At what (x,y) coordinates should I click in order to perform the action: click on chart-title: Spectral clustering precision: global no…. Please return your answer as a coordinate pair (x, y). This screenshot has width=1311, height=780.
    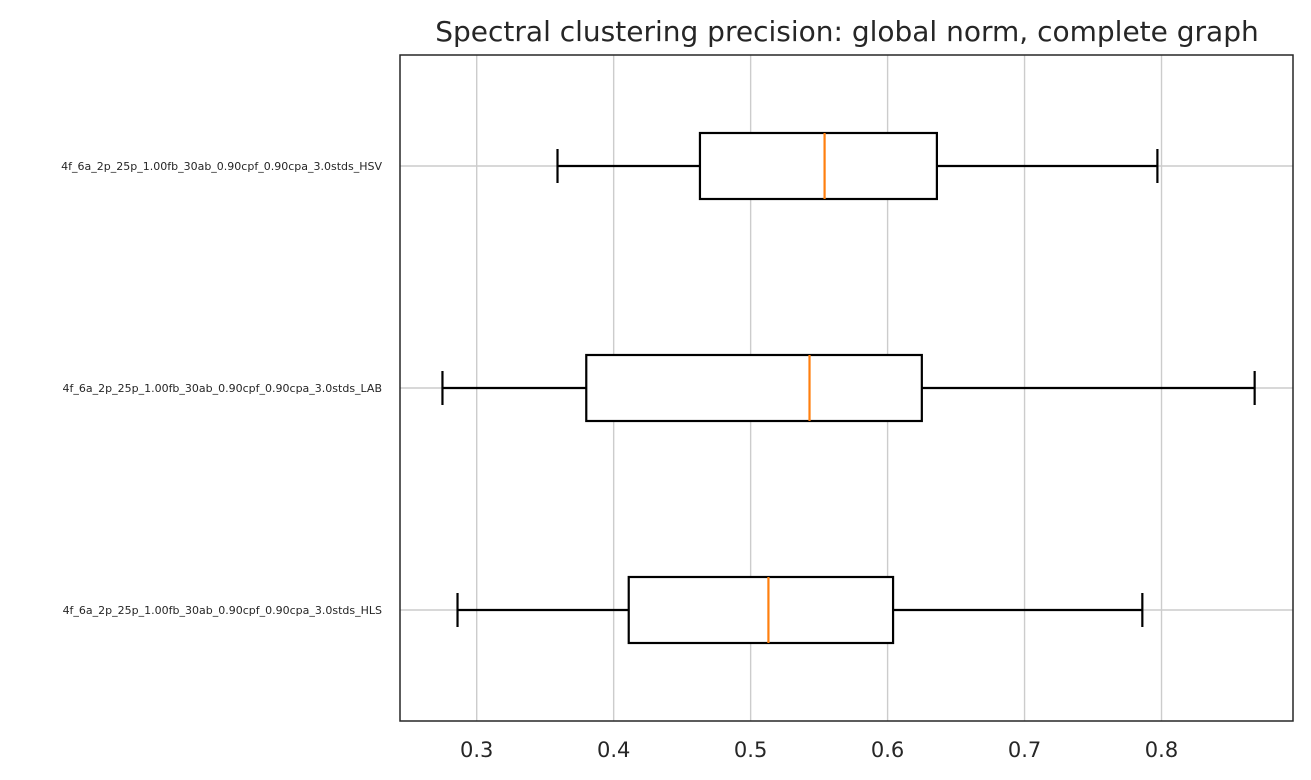
    Looking at the image, I should click on (846, 31).